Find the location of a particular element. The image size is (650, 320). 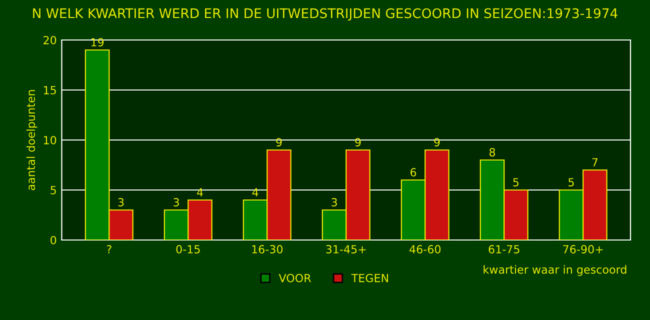

x-tick-label: 61-75 is located at coordinates (504, 249).